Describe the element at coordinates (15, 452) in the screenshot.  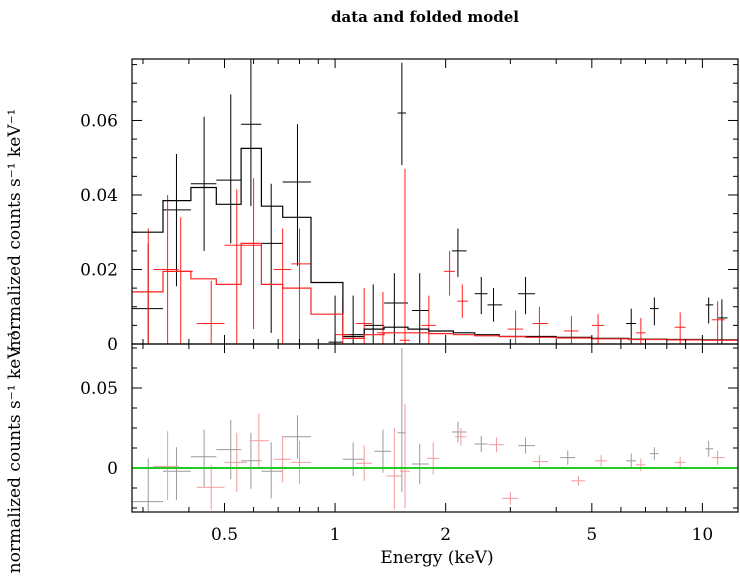
I see `bottom-y-axis-label: normalized counts s⁻¹ keV⁻¹` at that location.